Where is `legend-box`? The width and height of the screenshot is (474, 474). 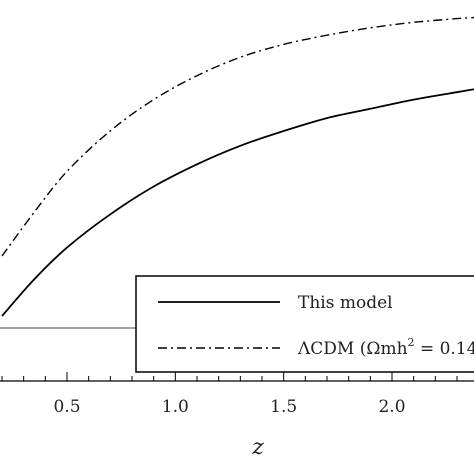 legend-box is located at coordinates (304, 324).